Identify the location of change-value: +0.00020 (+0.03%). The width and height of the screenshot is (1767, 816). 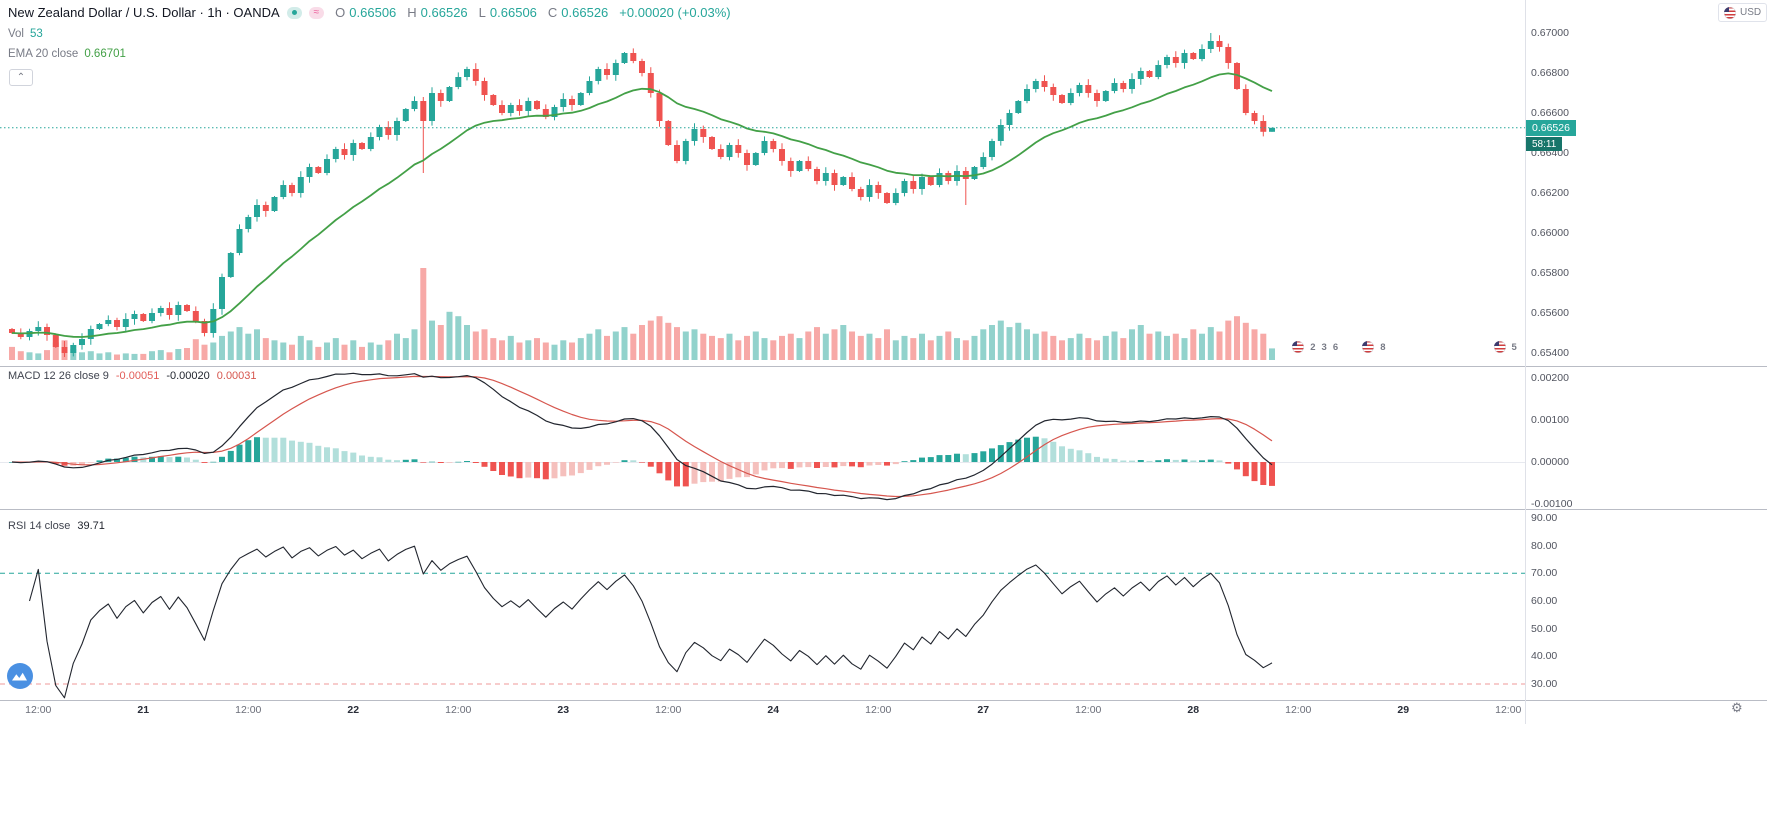
(675, 12).